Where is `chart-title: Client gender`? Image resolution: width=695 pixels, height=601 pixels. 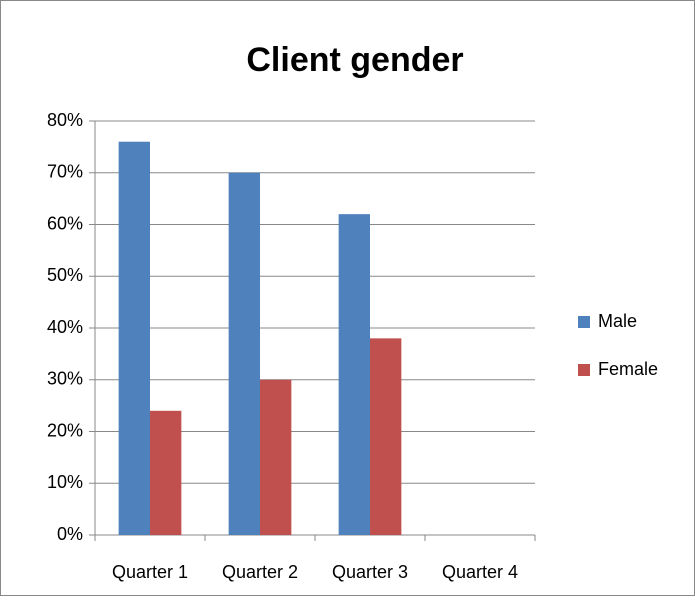
chart-title: Client gender is located at coordinates (354, 60).